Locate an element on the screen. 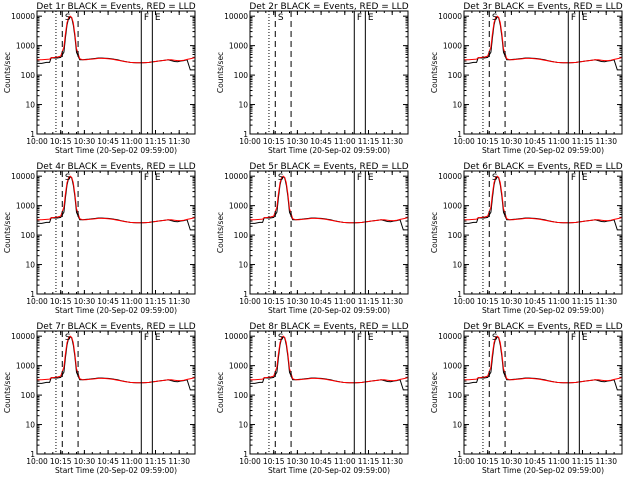 This screenshot has height=480, width=640. panel-title: Det 2r BLACK = Events, RED = LLD is located at coordinates (328, 7).